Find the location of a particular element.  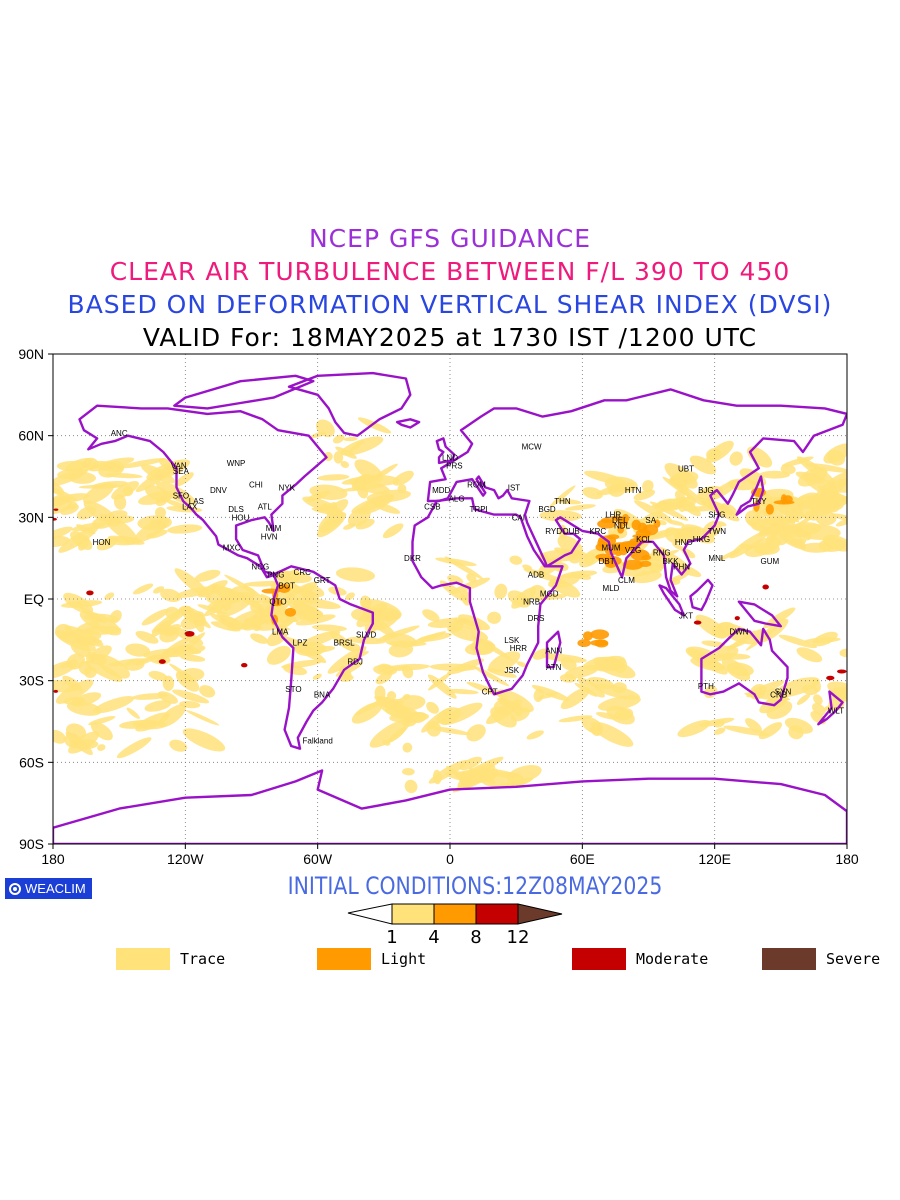

title-model: NCEP GFS GUIDANCE is located at coordinates (449, 238).